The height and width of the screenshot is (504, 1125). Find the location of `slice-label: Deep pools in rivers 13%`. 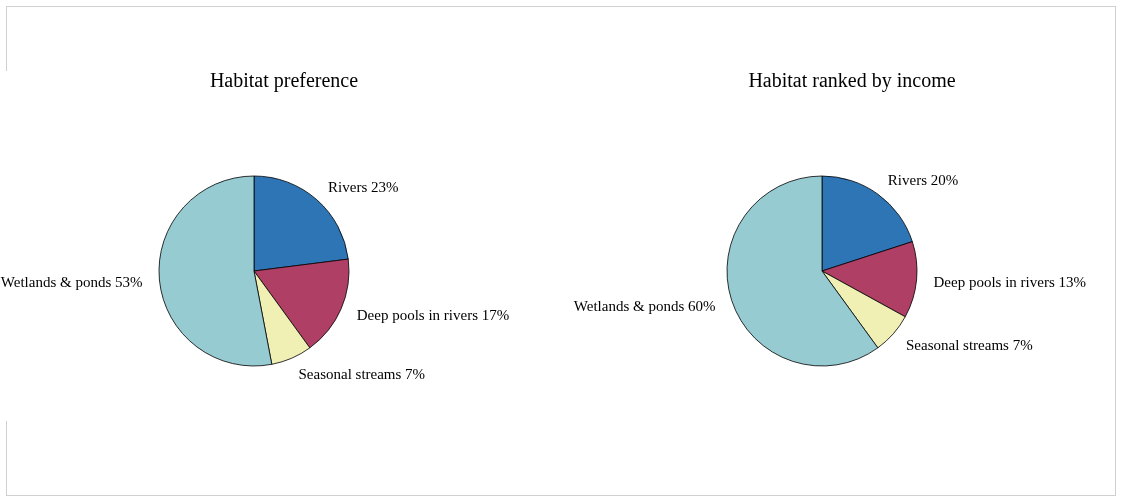

slice-label: Deep pools in rivers 13% is located at coordinates (1009, 281).